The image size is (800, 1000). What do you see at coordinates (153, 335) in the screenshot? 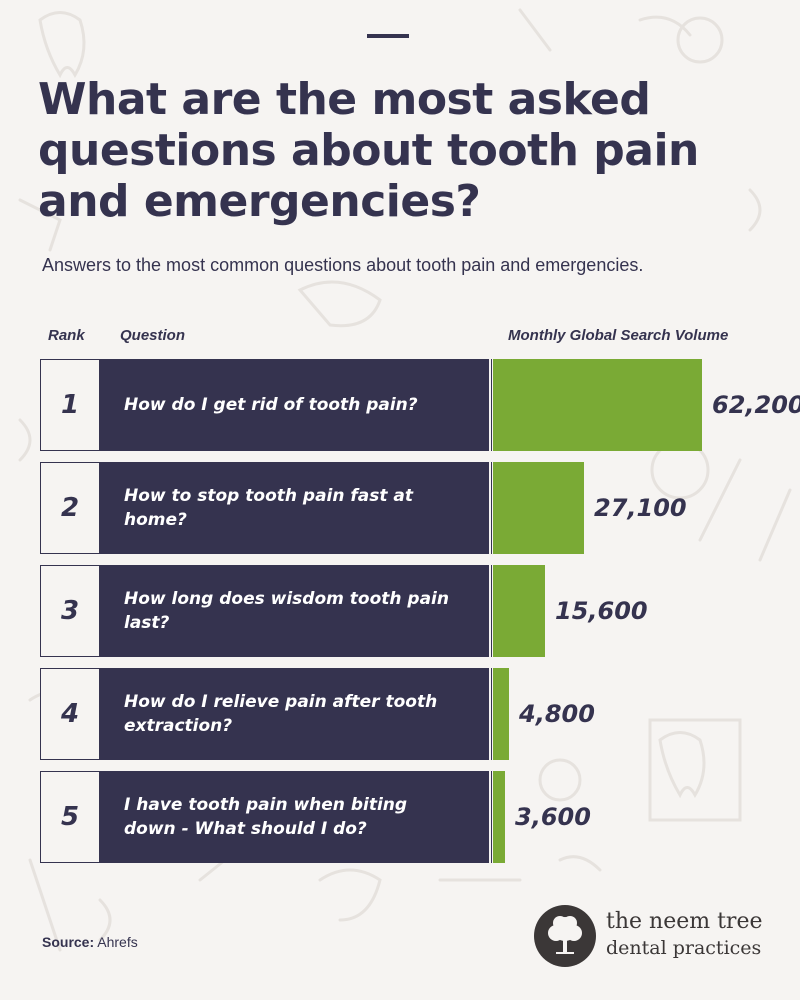
I see `question-column-header: Question` at bounding box center [153, 335].